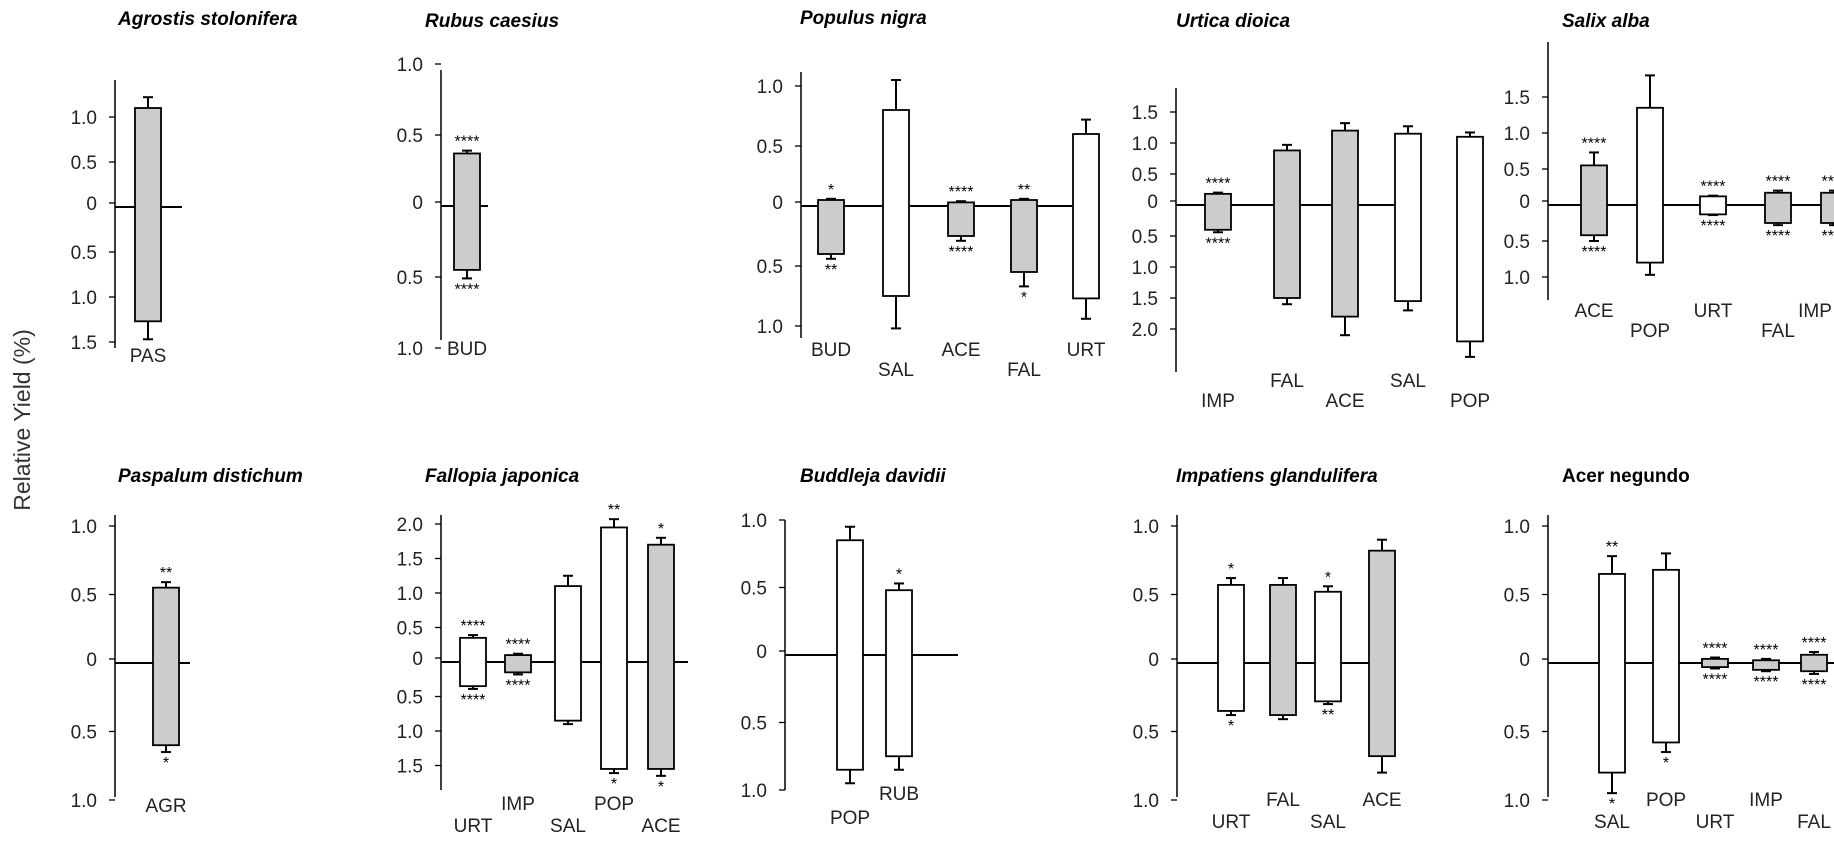 This screenshot has height=845, width=1834. Describe the element at coordinates (1277, 476) in the screenshot. I see `panel-title: Impatiens glandulifera` at that location.